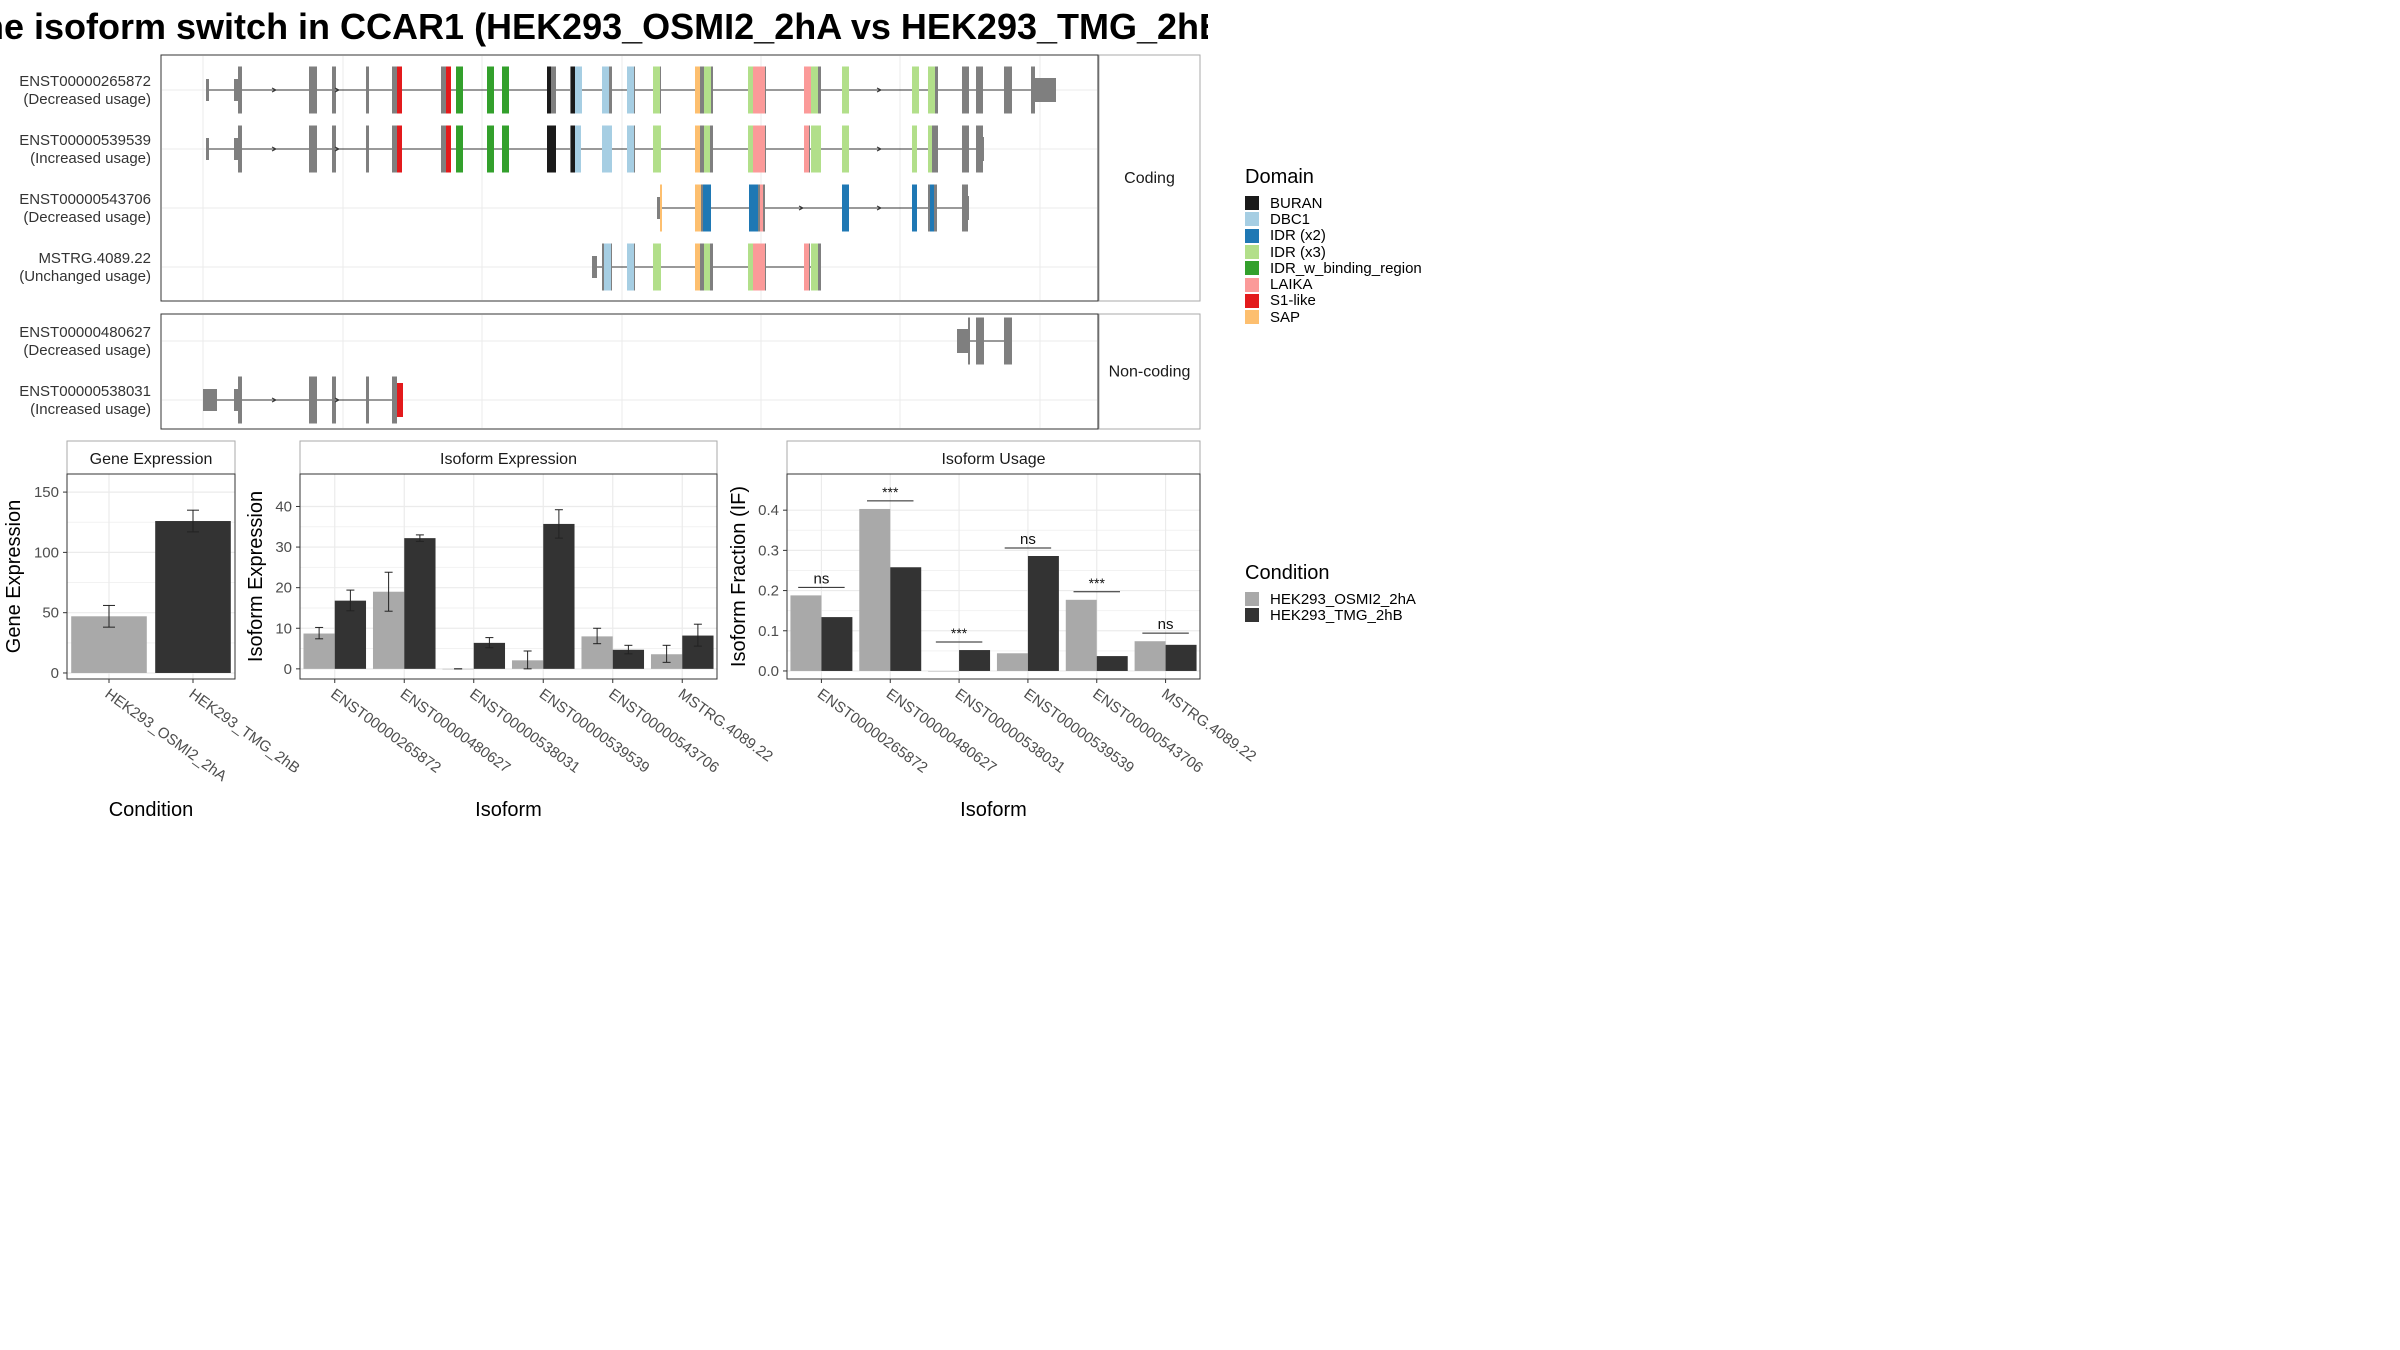 The width and height of the screenshot is (2400, 1350). I want to click on legend-item-idr-x3: IDR (x3), so click(1333, 252).